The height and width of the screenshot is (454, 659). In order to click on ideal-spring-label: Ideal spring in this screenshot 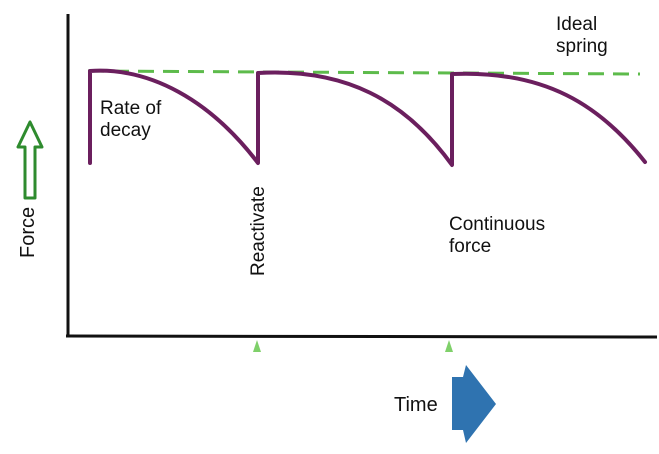, I will do `click(582, 35)`.